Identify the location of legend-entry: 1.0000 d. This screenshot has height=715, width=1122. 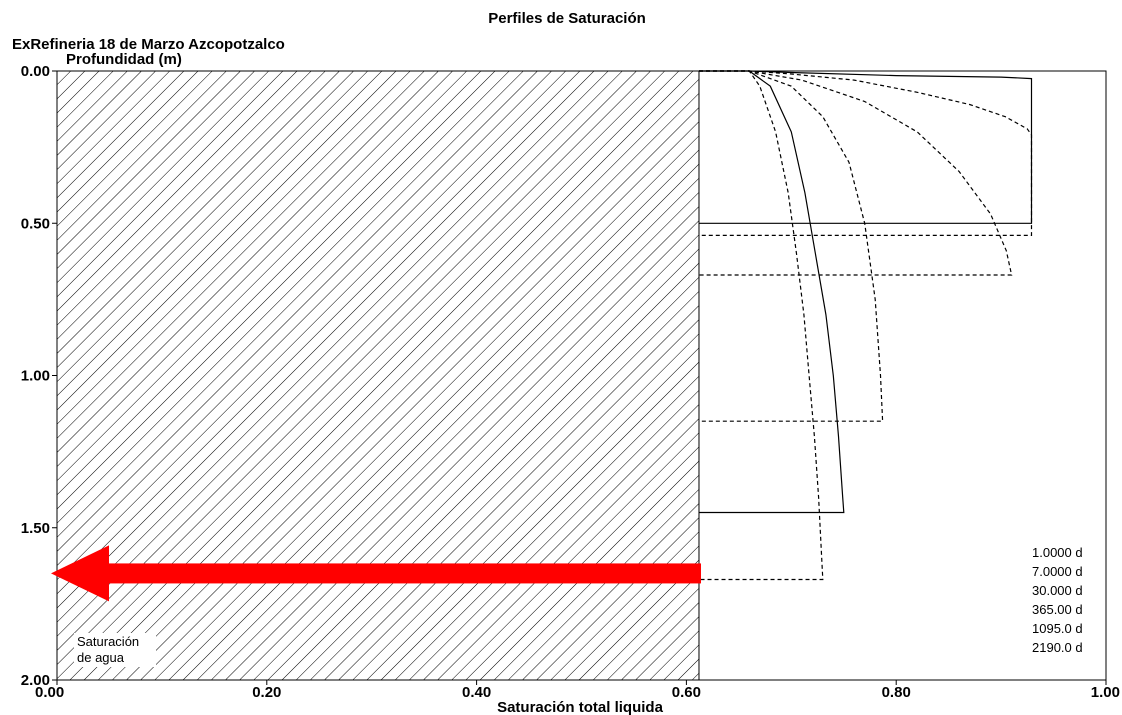
(1057, 552).